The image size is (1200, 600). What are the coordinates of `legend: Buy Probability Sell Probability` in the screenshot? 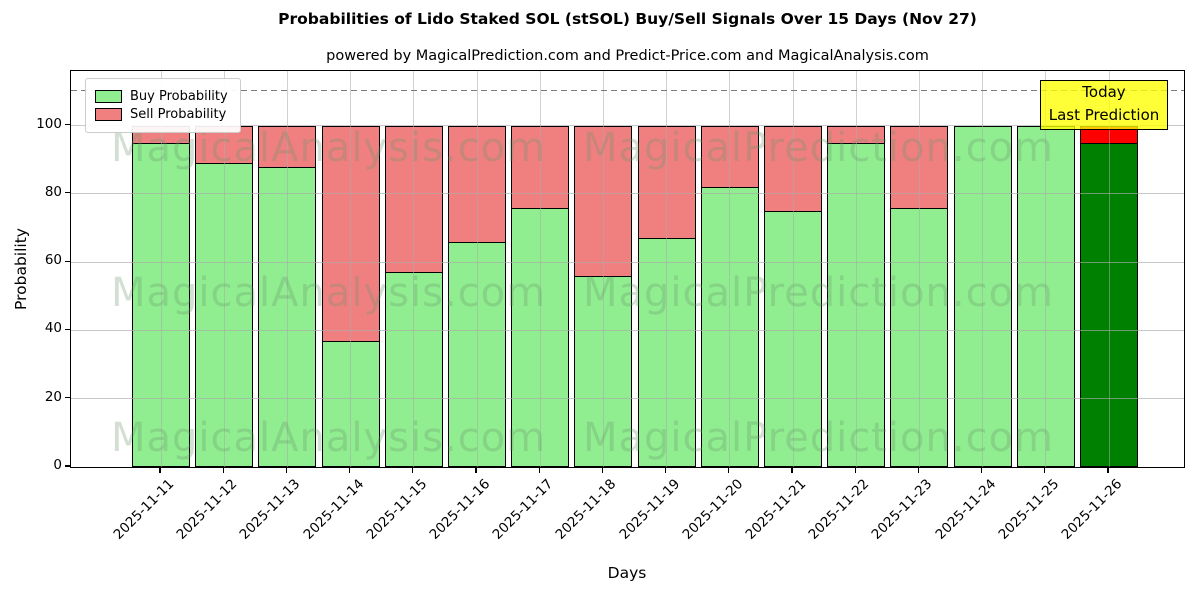 It's located at (163, 105).